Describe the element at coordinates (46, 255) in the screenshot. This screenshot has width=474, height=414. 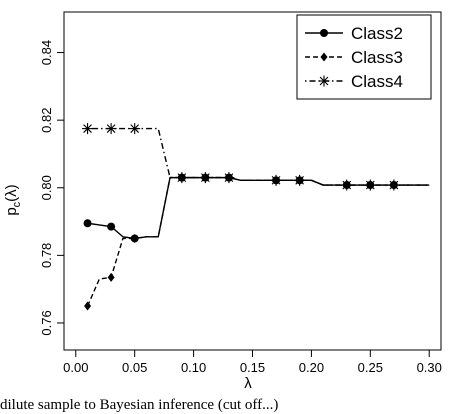
I see `y-tick-label: 0.78` at that location.